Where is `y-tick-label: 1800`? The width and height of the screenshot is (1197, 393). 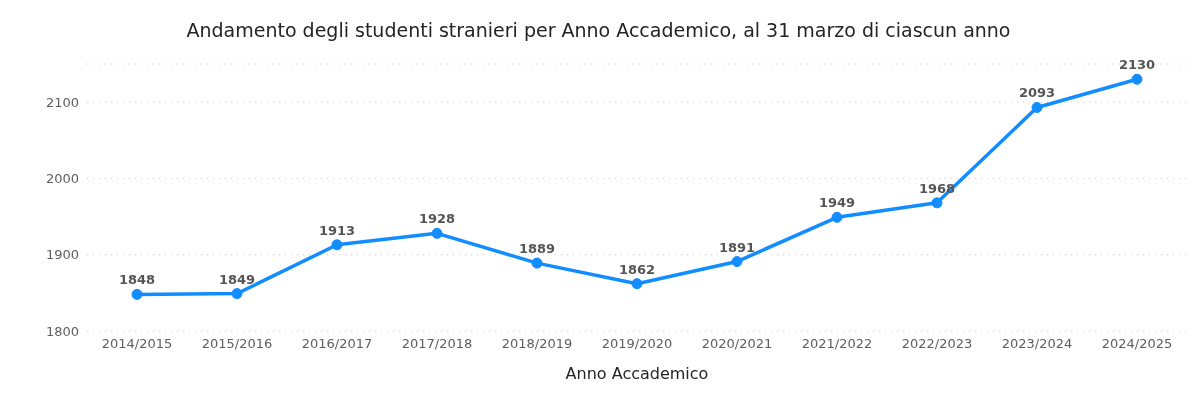 y-tick-label: 1800 is located at coordinates (62, 331).